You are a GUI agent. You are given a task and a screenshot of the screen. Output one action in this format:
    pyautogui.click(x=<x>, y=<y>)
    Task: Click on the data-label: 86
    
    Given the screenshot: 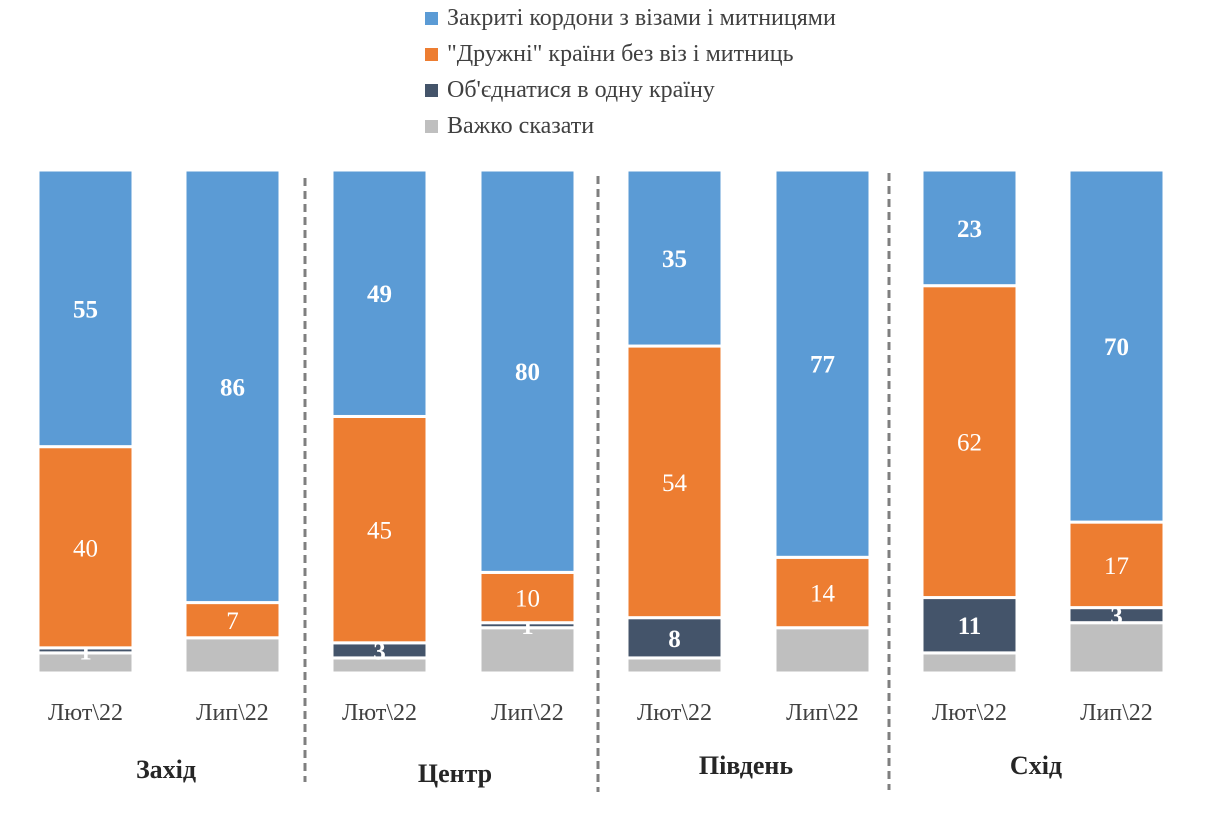 What is the action you would take?
    pyautogui.click(x=232, y=387)
    